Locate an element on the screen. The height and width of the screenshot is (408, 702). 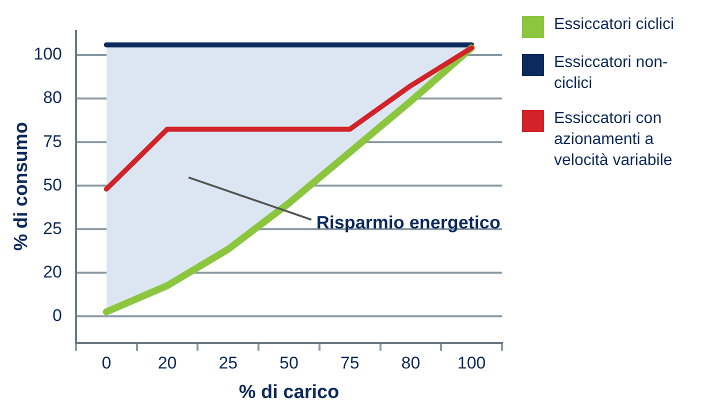
annotation: Risparmio energetico is located at coordinates (408, 222).